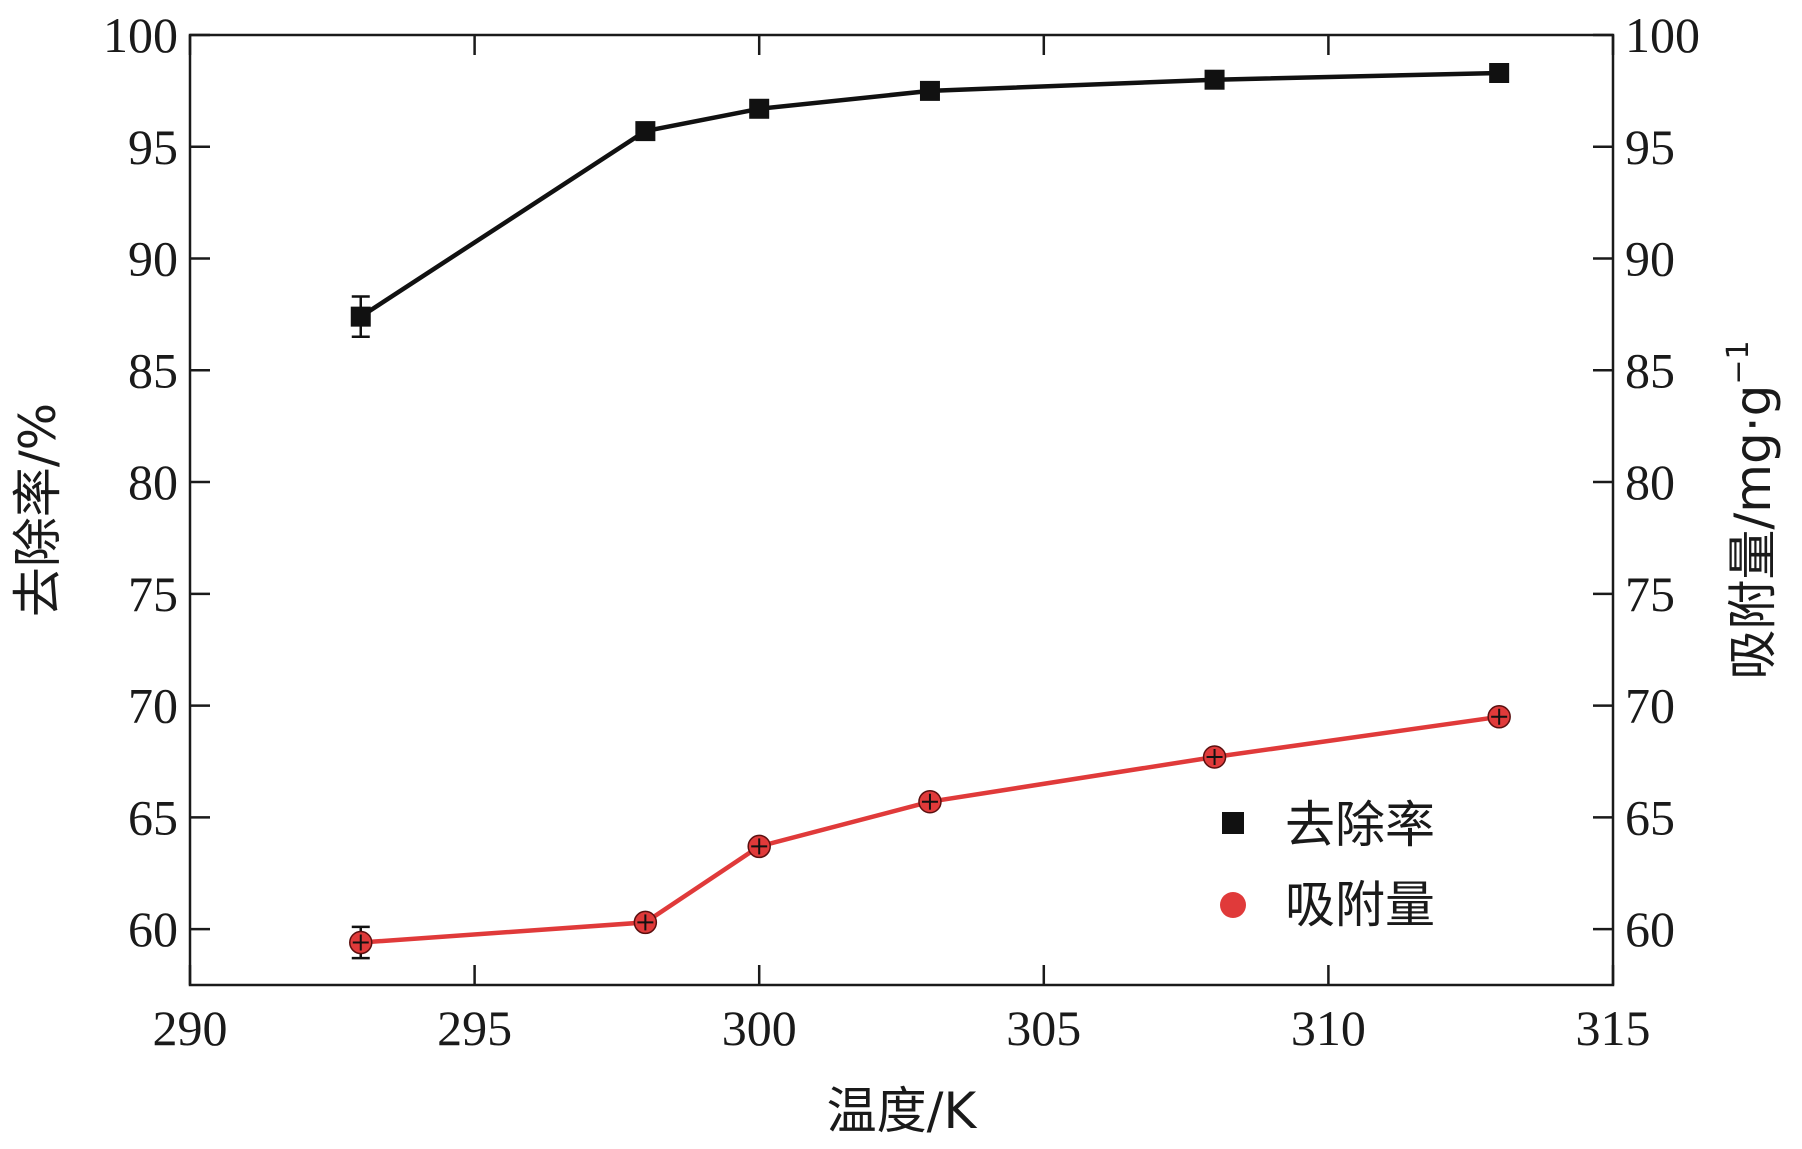  What do you see at coordinates (153, 482) in the screenshot?
I see `y-tick-label-left: 80` at bounding box center [153, 482].